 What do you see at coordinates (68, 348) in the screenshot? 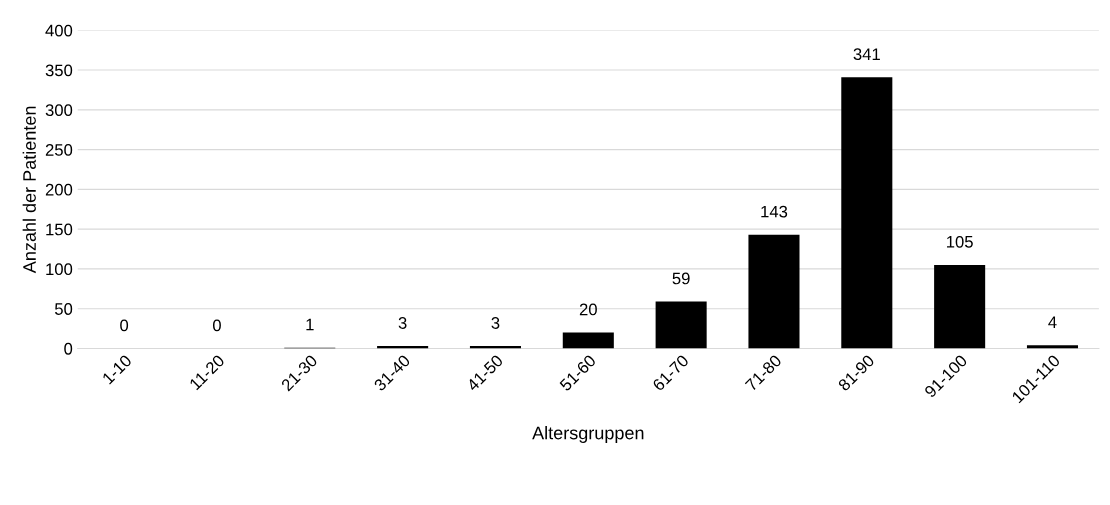
I see `y-tick-label: 0` at bounding box center [68, 348].